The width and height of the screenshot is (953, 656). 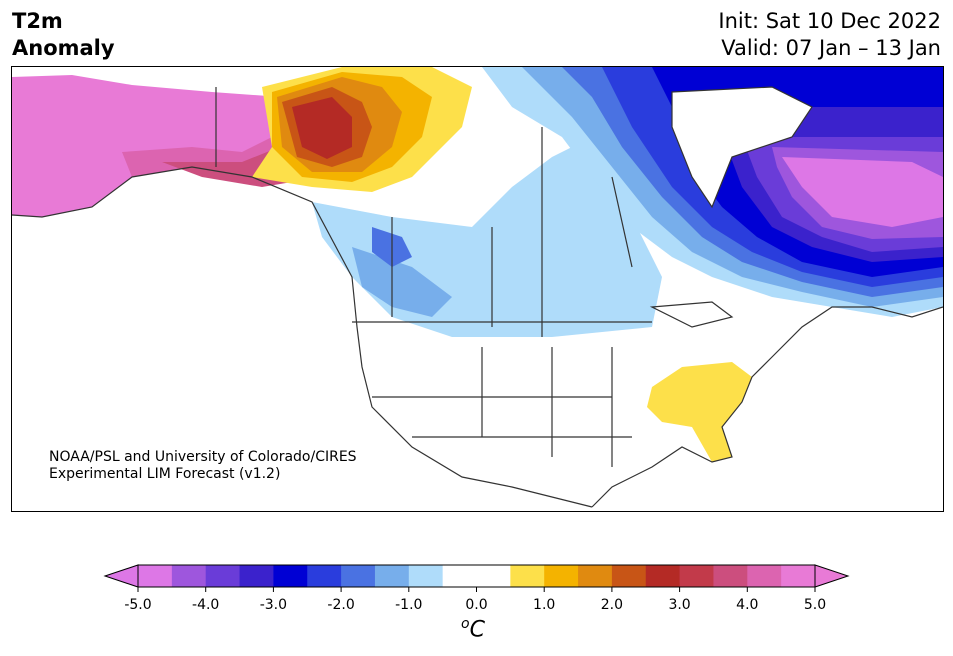 I want to click on colorbar-under-arrow, so click(x=121, y=576).